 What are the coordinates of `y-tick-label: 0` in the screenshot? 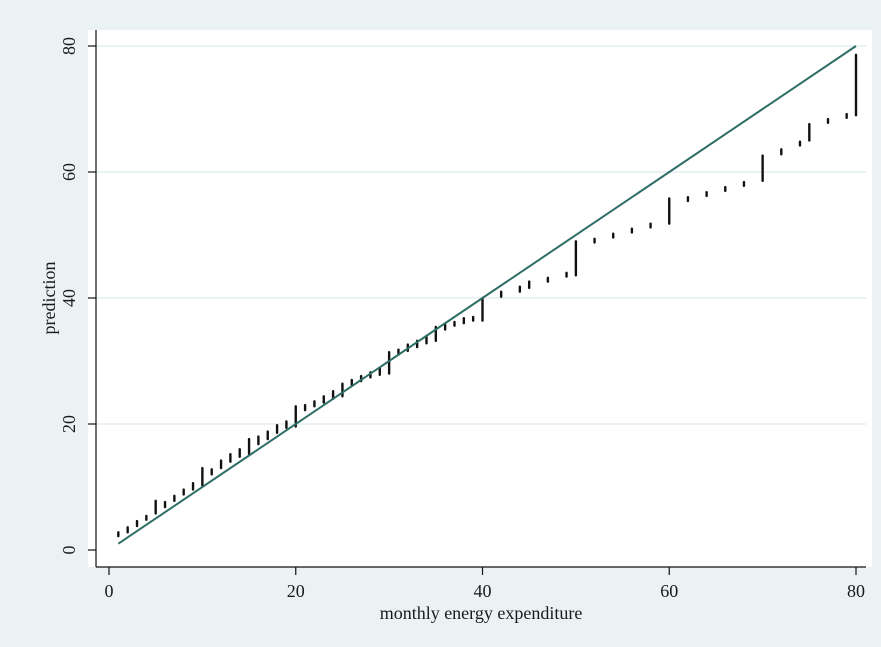 It's located at (69, 550).